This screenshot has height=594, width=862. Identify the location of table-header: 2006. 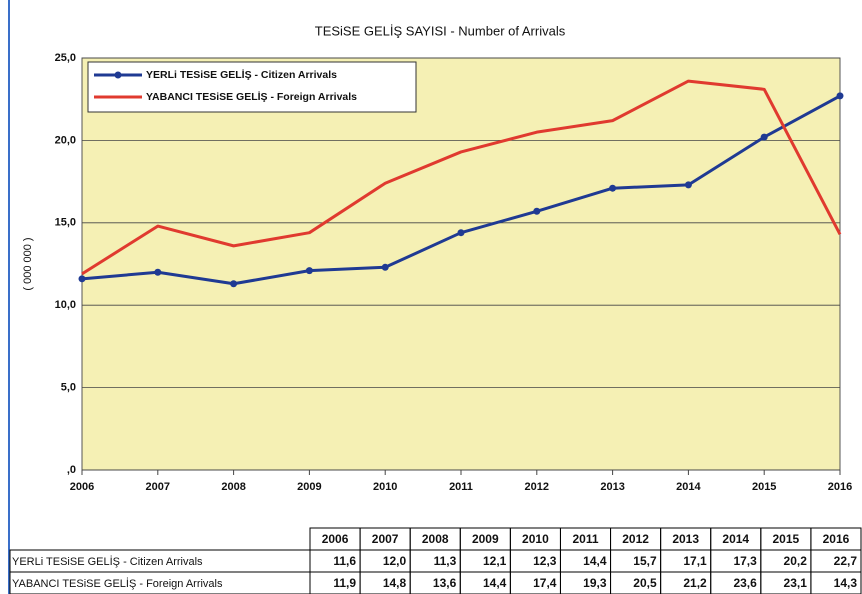
(335, 539).